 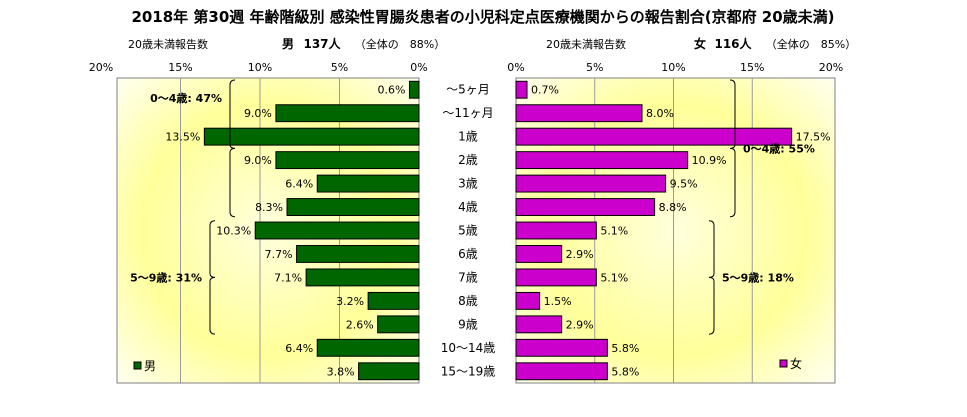 I want to click on female-tick-label: 10%, so click(x=673, y=67).